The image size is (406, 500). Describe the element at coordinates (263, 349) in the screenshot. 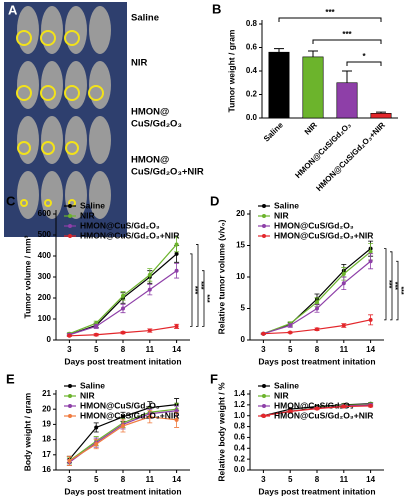

I see `x-tick-label: 3` at that location.